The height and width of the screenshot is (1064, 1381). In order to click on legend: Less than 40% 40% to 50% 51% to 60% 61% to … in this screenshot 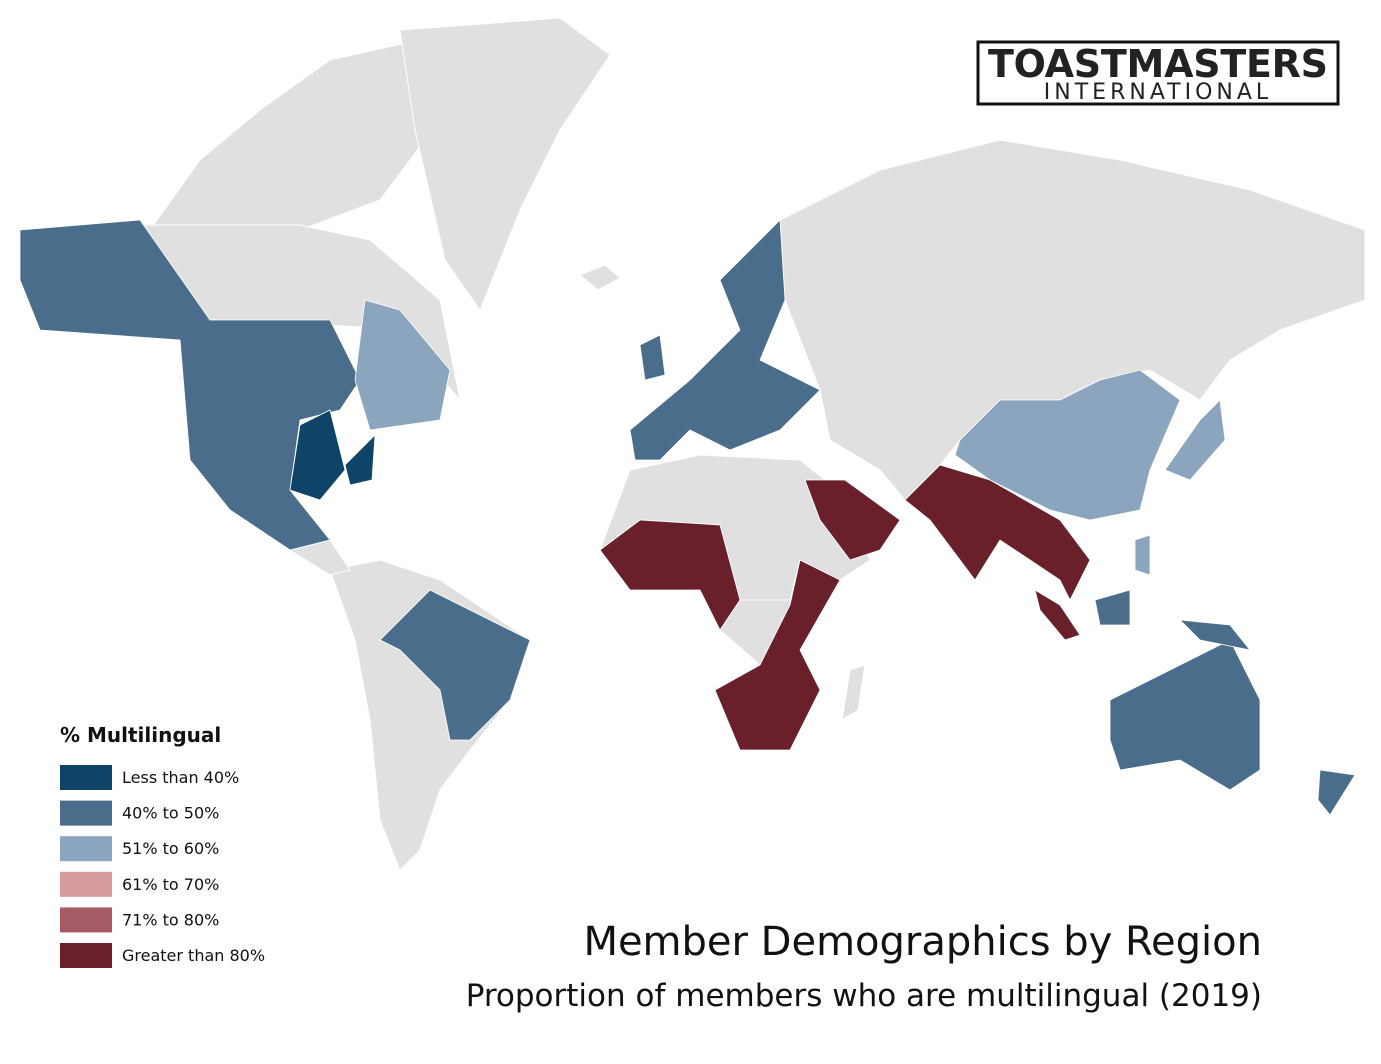, I will do `click(162, 866)`.